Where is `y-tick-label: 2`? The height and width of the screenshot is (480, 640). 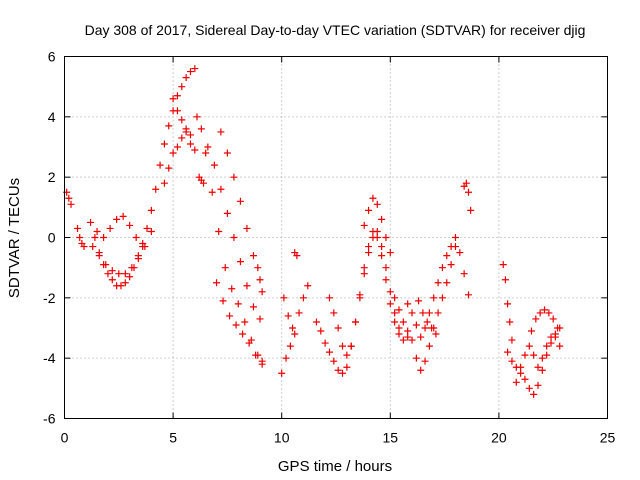
y-tick-label: 2 is located at coordinates (52, 177).